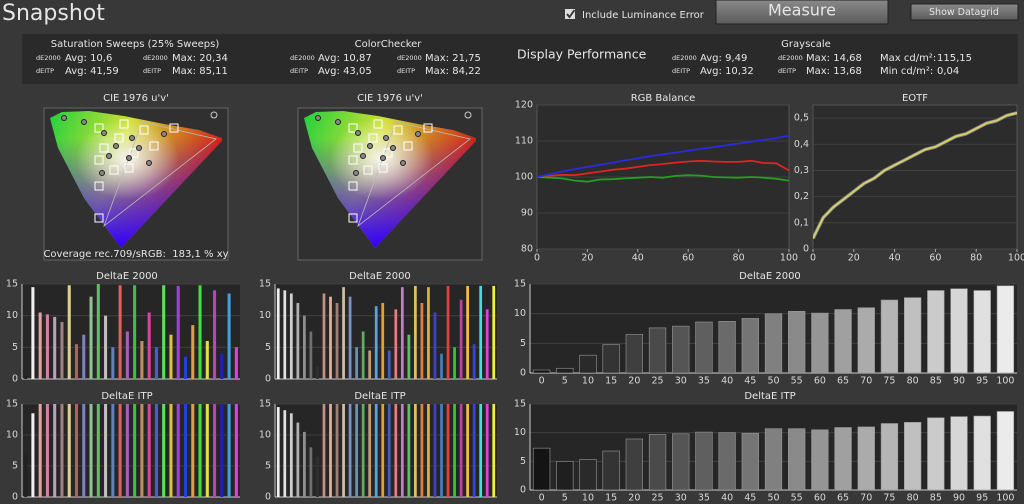 The height and width of the screenshot is (504, 1024). What do you see at coordinates (524, 177) in the screenshot?
I see `y-tick-label: 100` at bounding box center [524, 177].